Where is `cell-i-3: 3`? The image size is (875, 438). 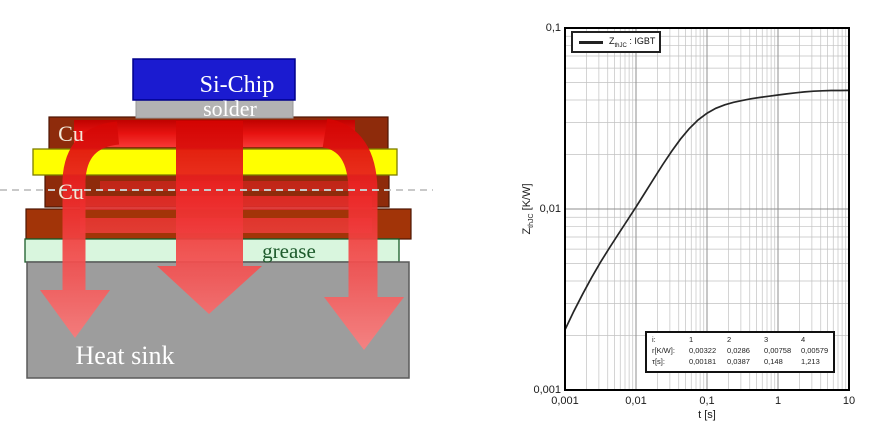
cell-i-3: 3 is located at coordinates (766, 339).